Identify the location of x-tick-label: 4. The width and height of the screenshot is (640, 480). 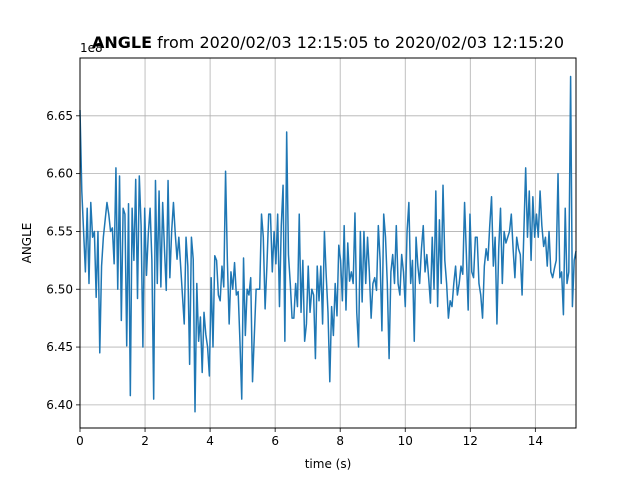
(210, 441).